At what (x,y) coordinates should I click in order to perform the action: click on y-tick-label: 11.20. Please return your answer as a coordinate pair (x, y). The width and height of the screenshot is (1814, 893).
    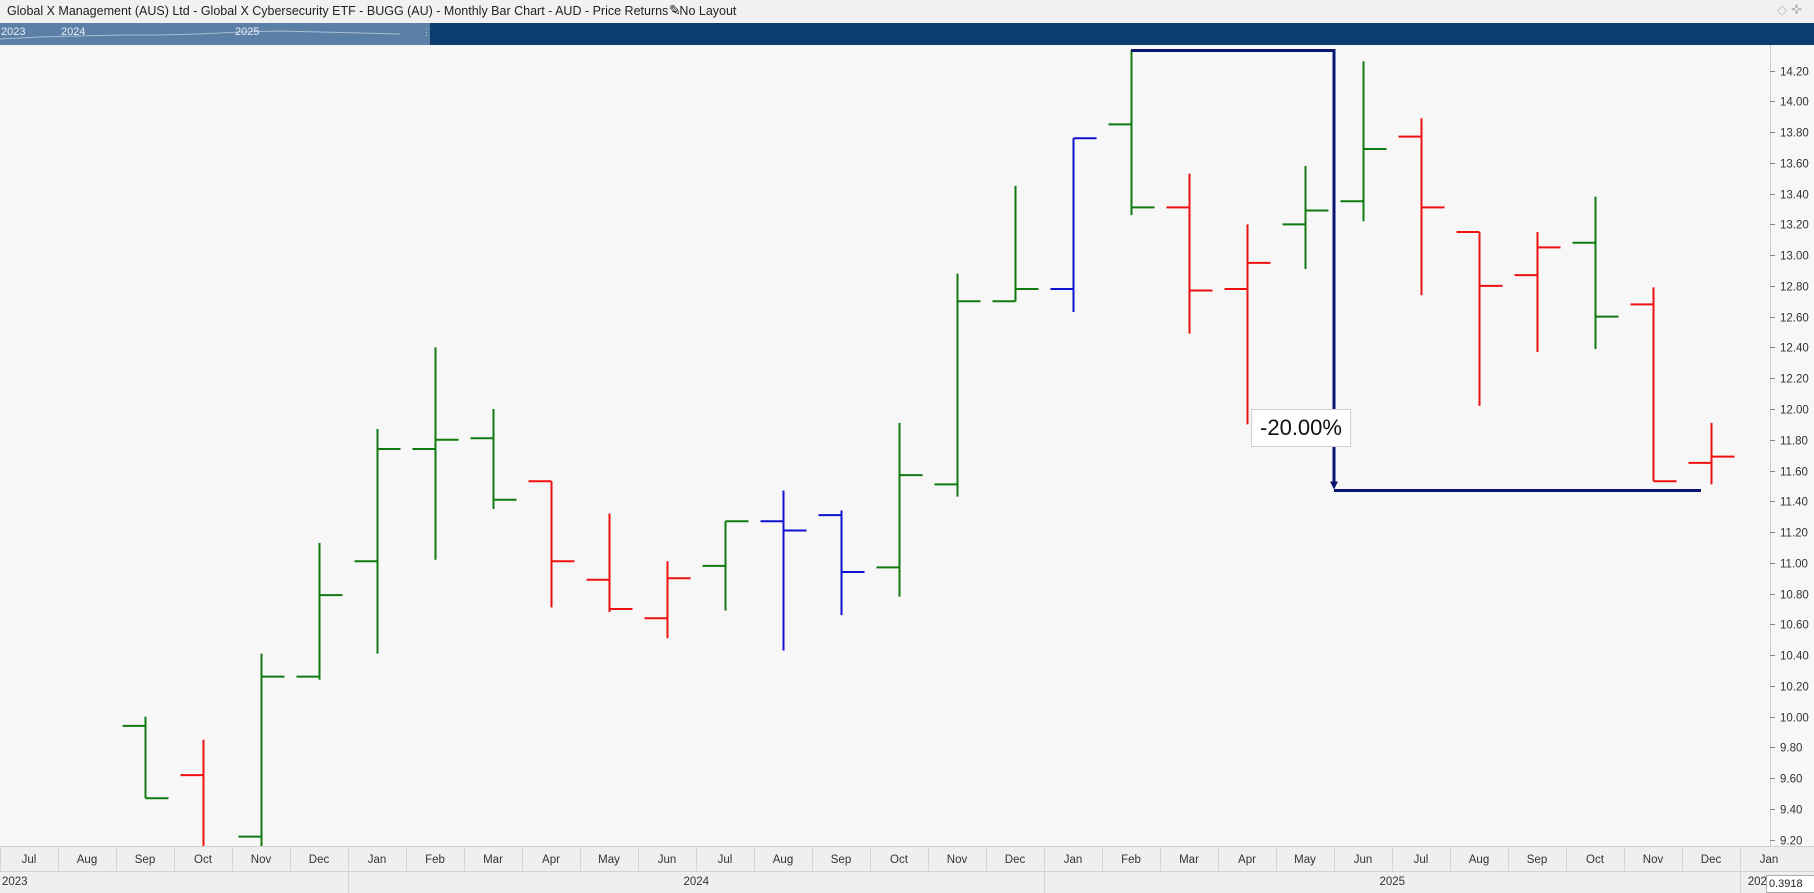
    Looking at the image, I should click on (1794, 534).